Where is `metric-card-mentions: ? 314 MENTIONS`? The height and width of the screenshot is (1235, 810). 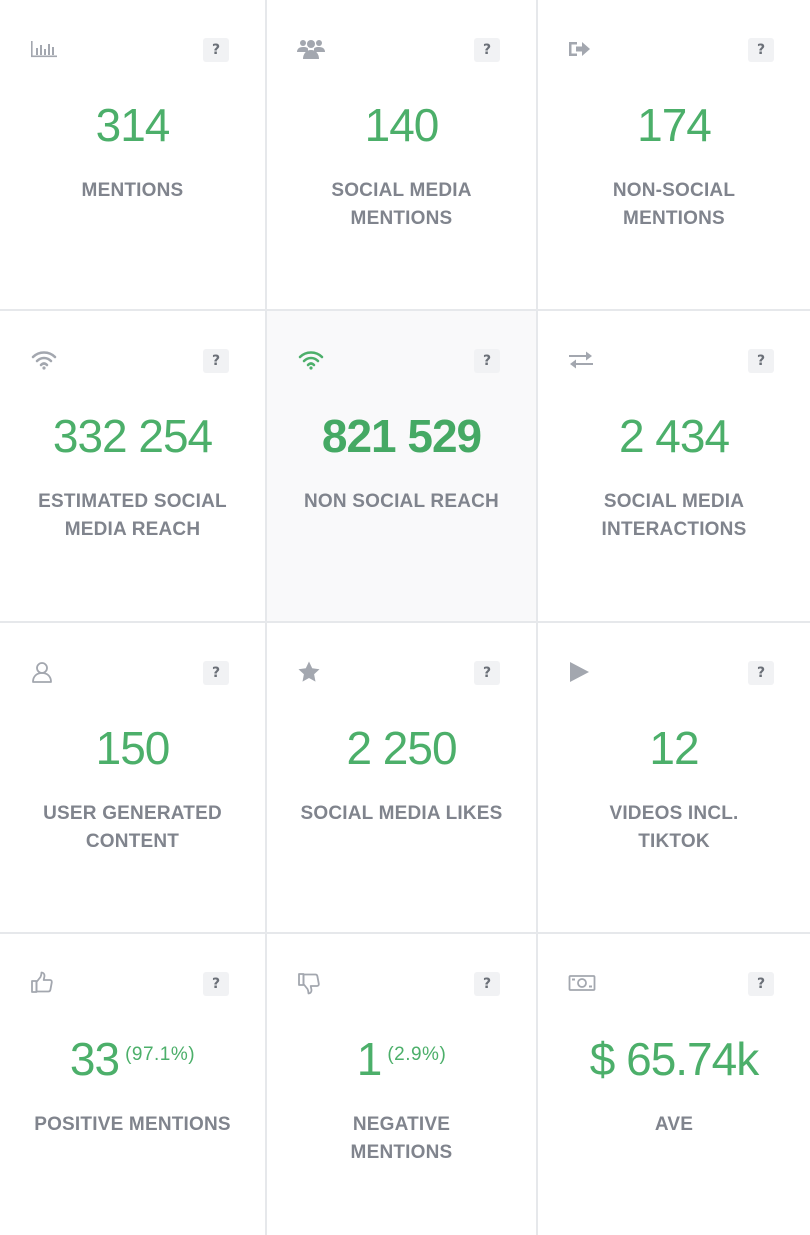 metric-card-mentions: ? 314 MENTIONS is located at coordinates (133, 155).